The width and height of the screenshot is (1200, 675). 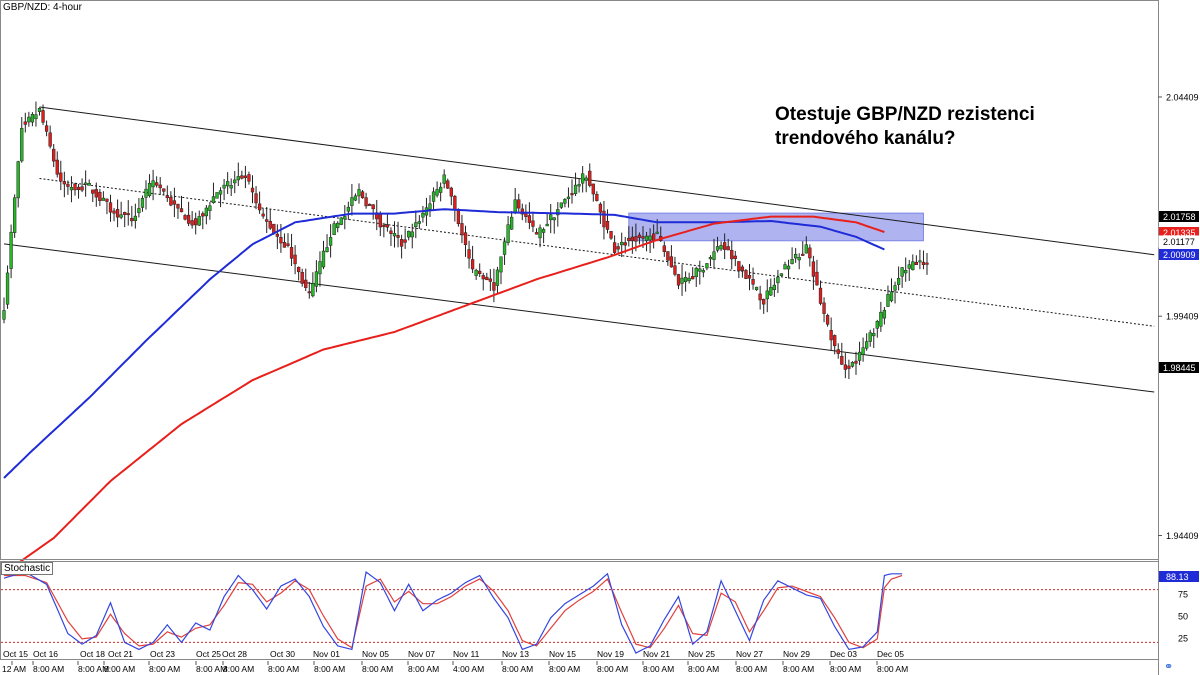 I want to click on price-tick-label: 2.04409, so click(x=1182, y=97).